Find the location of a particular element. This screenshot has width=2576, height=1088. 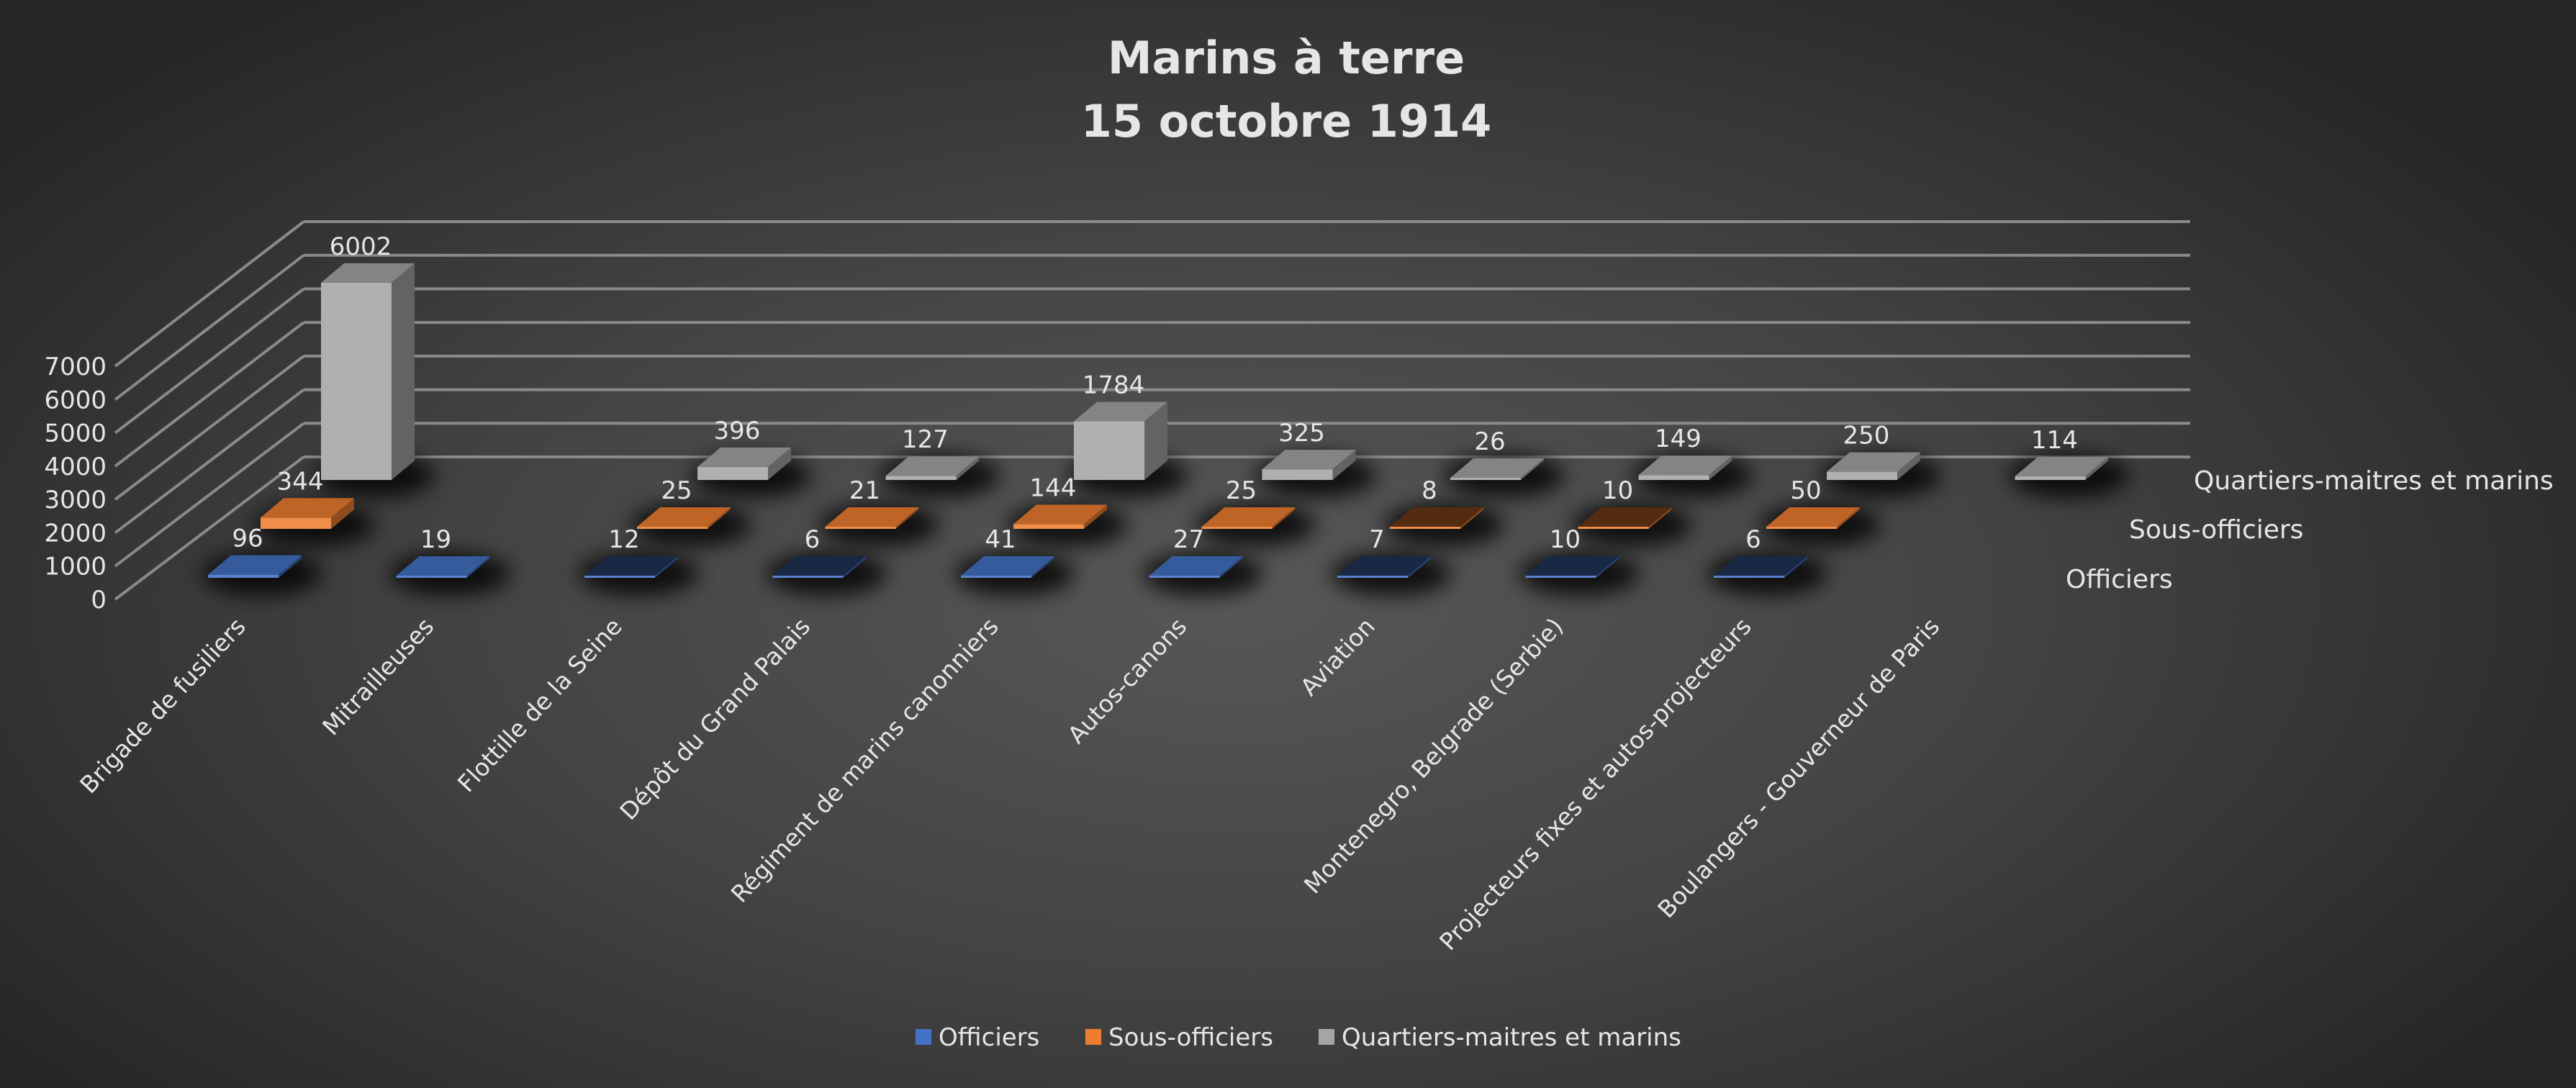

data-label: 250 is located at coordinates (1867, 436).